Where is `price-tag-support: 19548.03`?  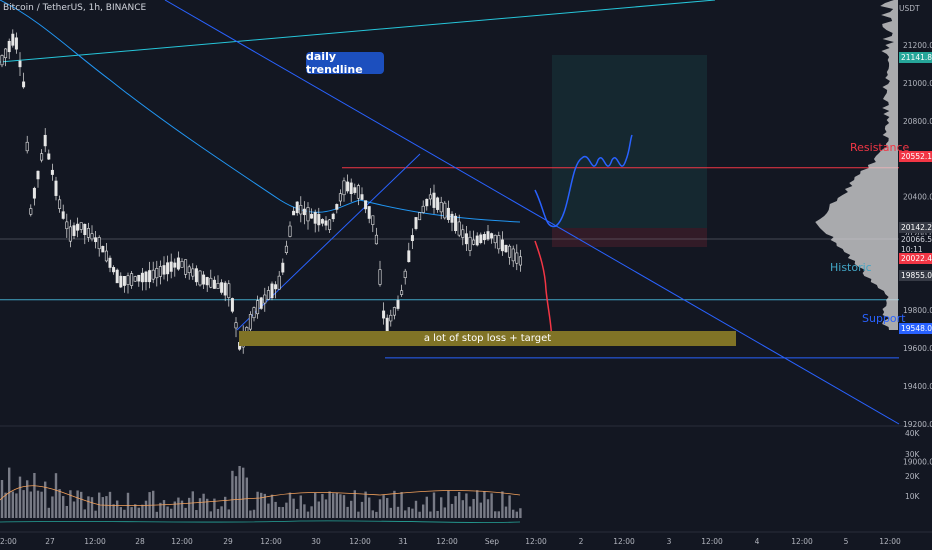
price-tag-support: 19548.03 is located at coordinates (915, 328).